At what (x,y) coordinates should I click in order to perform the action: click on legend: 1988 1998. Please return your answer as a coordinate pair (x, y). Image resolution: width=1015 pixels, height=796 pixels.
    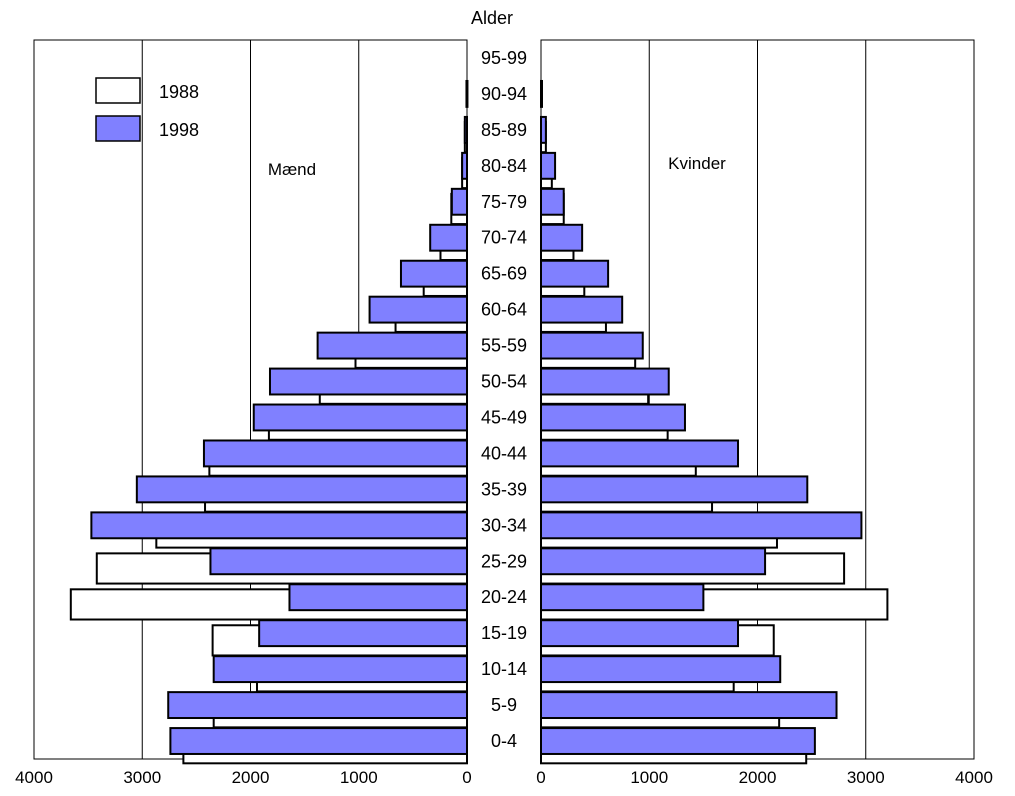
    Looking at the image, I should click on (147, 109).